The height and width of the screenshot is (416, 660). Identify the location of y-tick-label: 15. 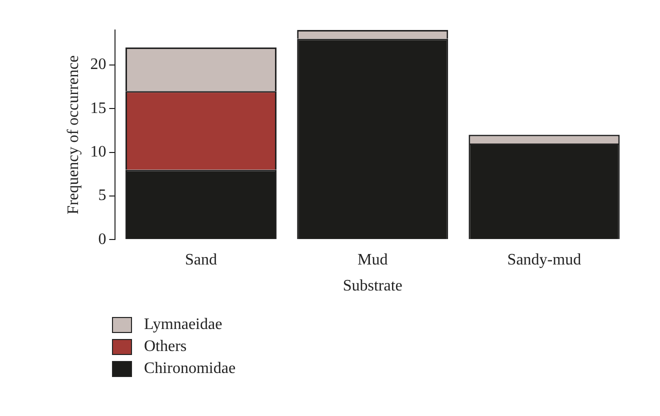
(98, 108).